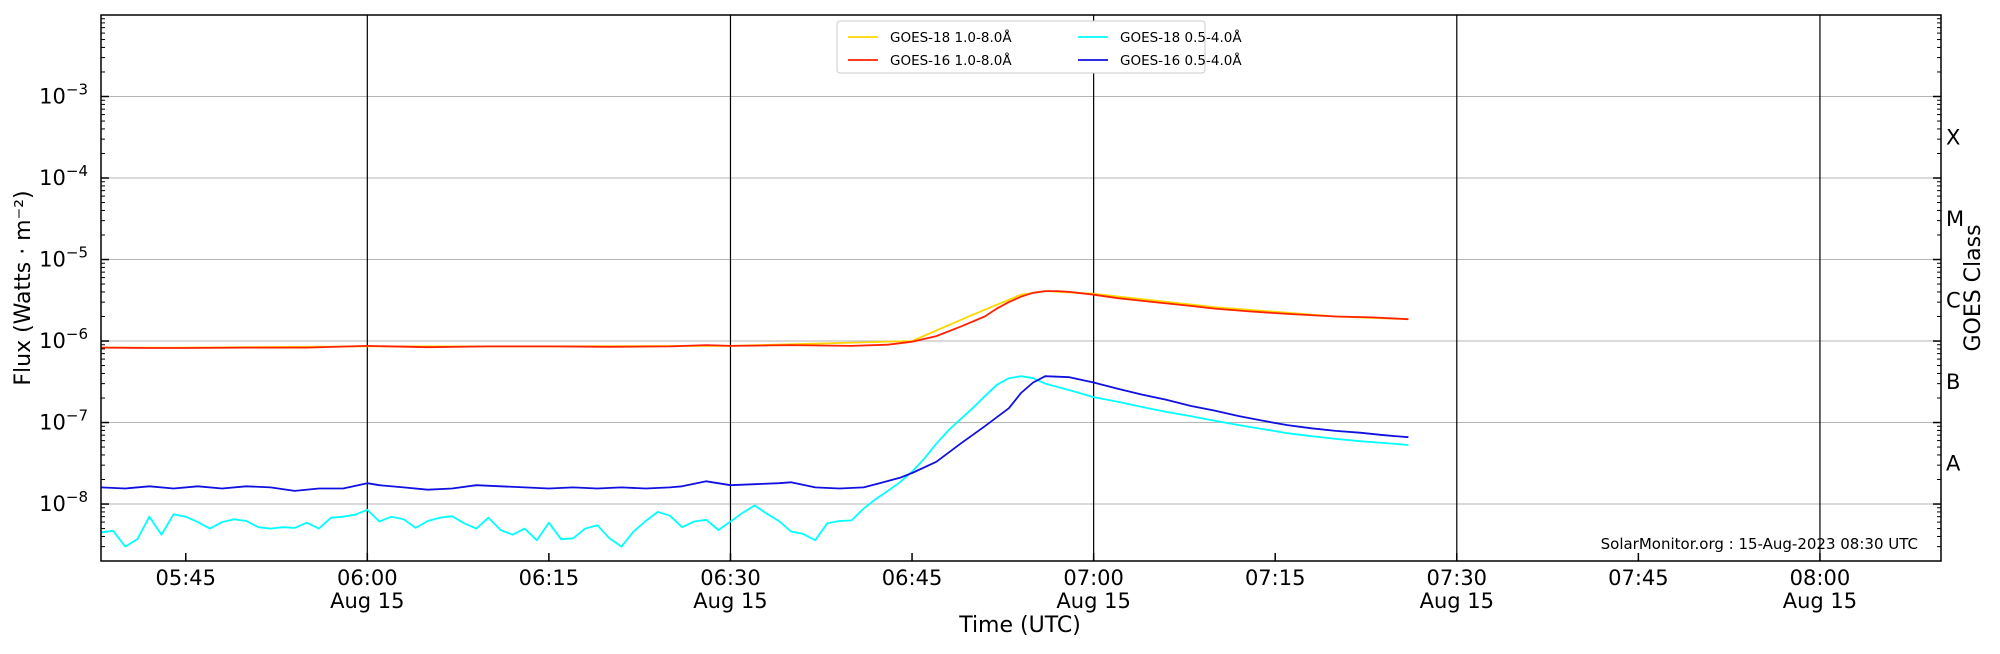 The image size is (2000, 654). Describe the element at coordinates (730, 578) in the screenshot. I see `x-tick-label: 06:30` at that location.